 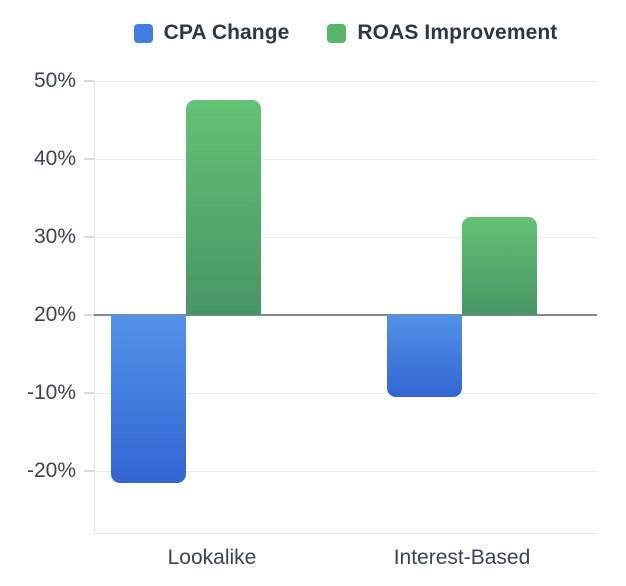 I want to click on y-axis-tick-label: 40%, so click(x=54, y=158).